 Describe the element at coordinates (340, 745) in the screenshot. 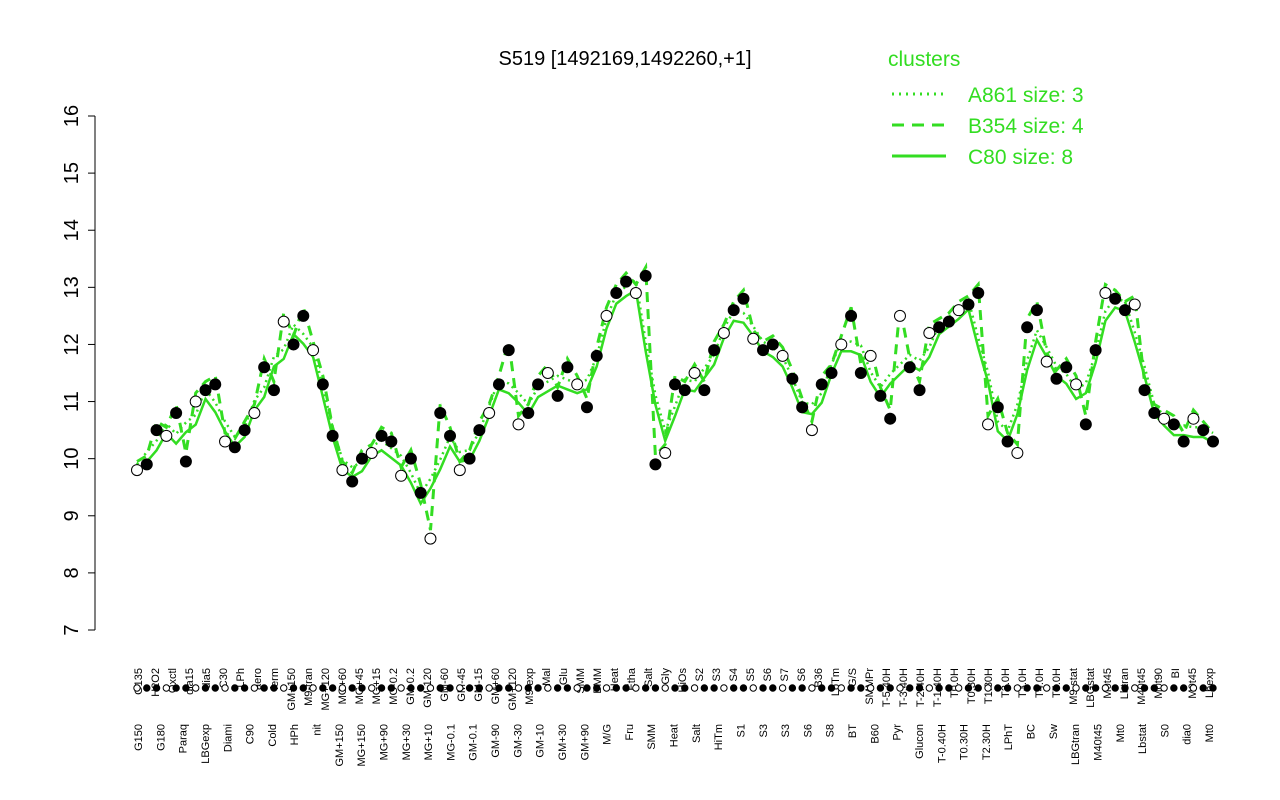

I see `x-tick-label: GM+150` at that location.